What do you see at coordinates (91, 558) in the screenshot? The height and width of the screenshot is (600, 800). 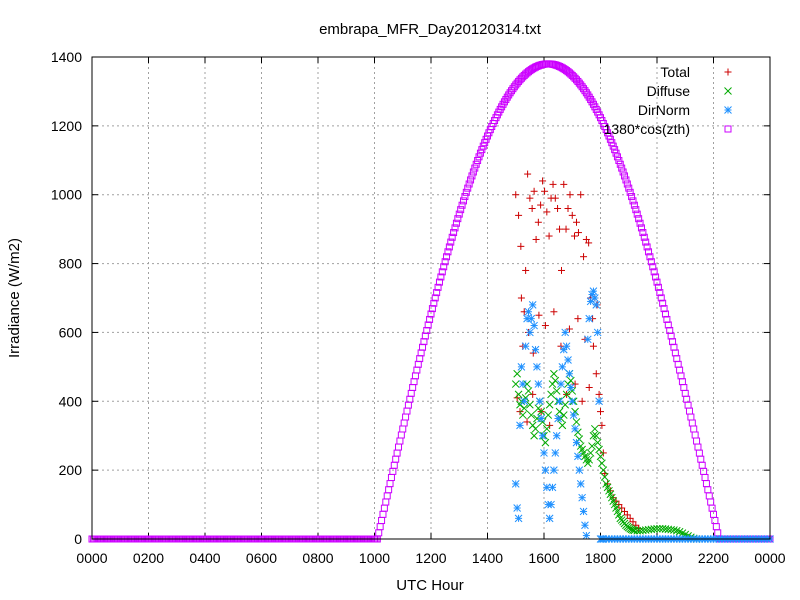 I see `x-tick-label: 0000` at bounding box center [91, 558].